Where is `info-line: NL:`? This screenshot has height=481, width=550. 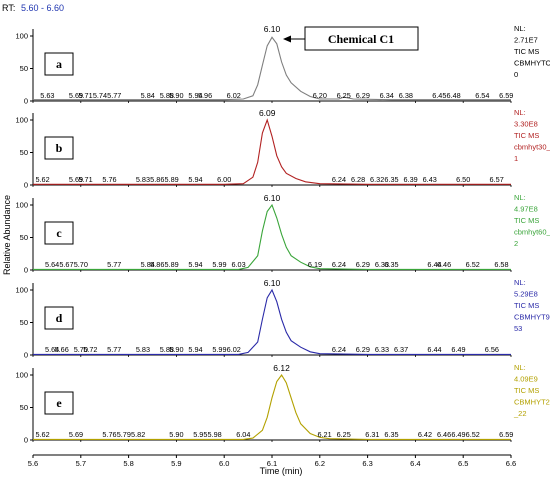
info-line: NL: is located at coordinates (520, 197).